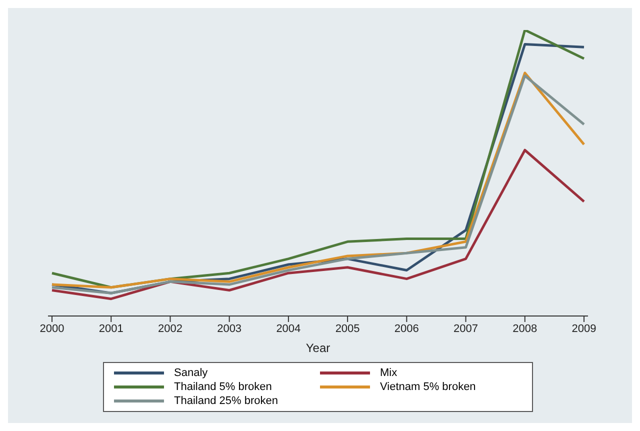  I want to click on legend-label: Thailand 5% broken, so click(223, 387).